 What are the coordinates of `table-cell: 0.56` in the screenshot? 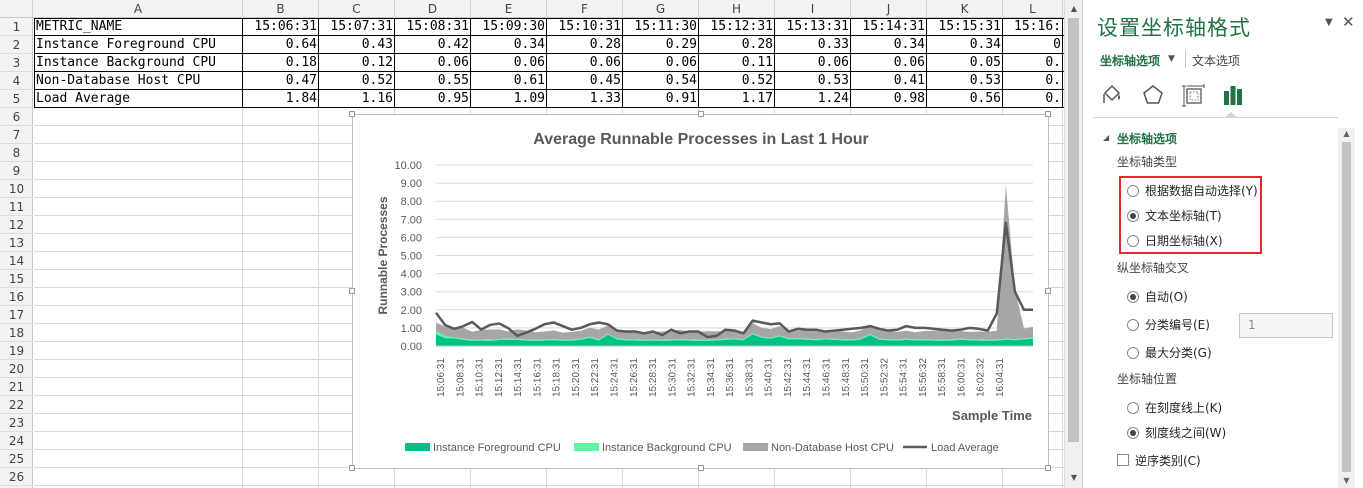 It's located at (985, 98).